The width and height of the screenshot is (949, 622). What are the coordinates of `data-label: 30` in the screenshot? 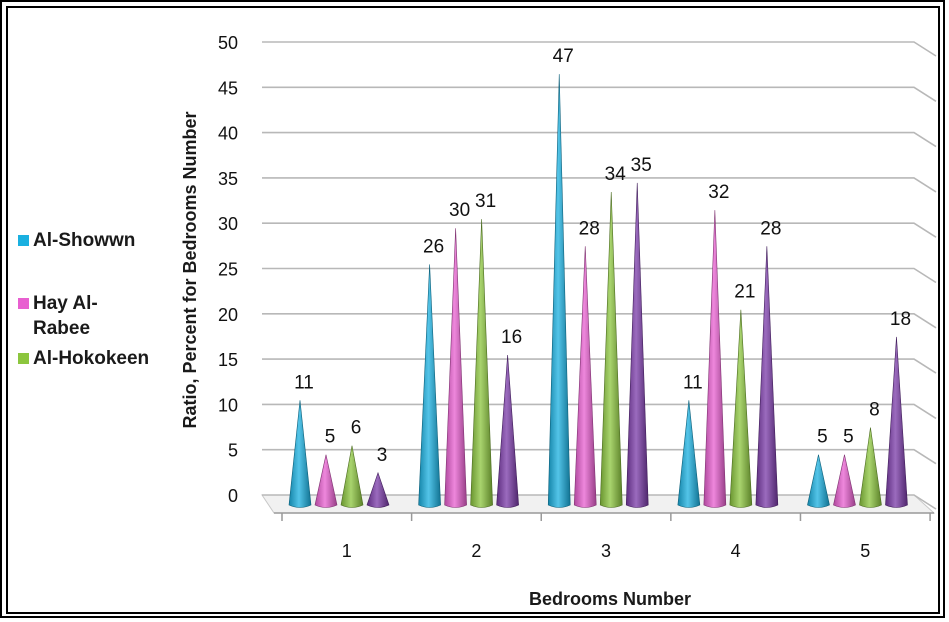 It's located at (459, 210).